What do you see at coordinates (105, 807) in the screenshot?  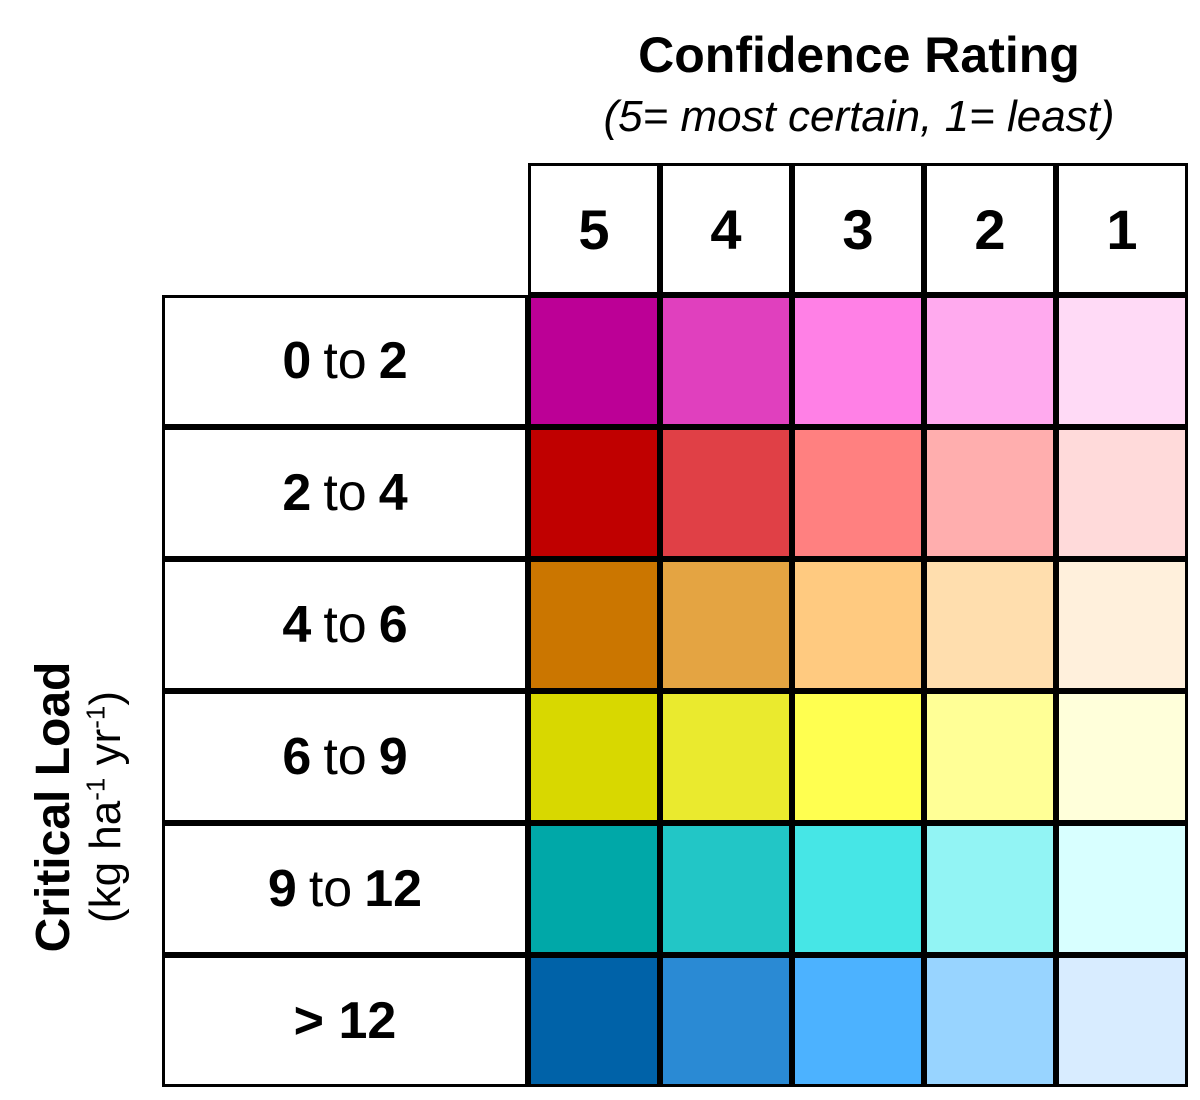 I see `critical-load-unit: (kg ha-1 yr-1)` at bounding box center [105, 807].